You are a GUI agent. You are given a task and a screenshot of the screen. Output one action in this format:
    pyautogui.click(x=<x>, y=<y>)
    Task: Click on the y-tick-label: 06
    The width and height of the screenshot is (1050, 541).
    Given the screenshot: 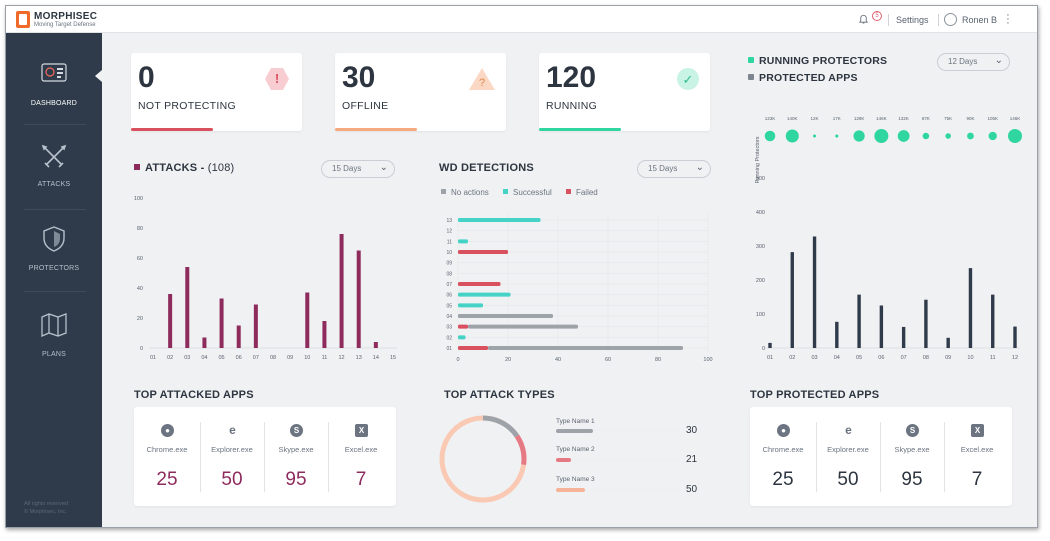 What is the action you would take?
    pyautogui.click(x=449, y=296)
    